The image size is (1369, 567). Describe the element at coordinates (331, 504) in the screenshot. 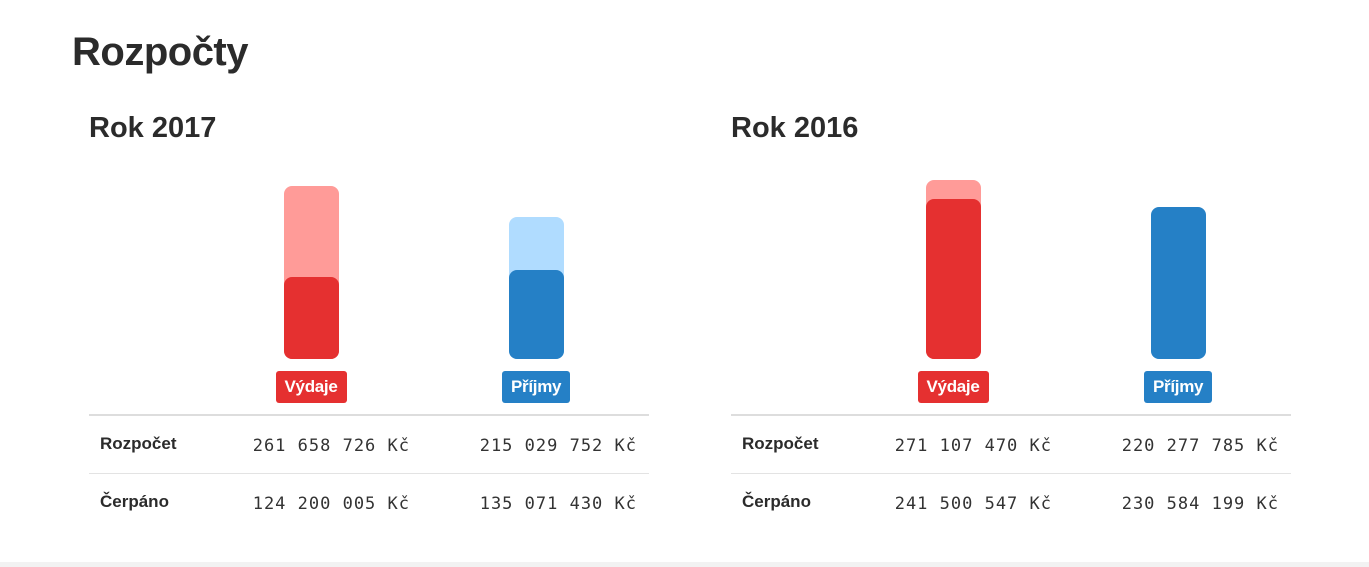

I see `expenses-spent-value: 124 200 005 Kč` at that location.